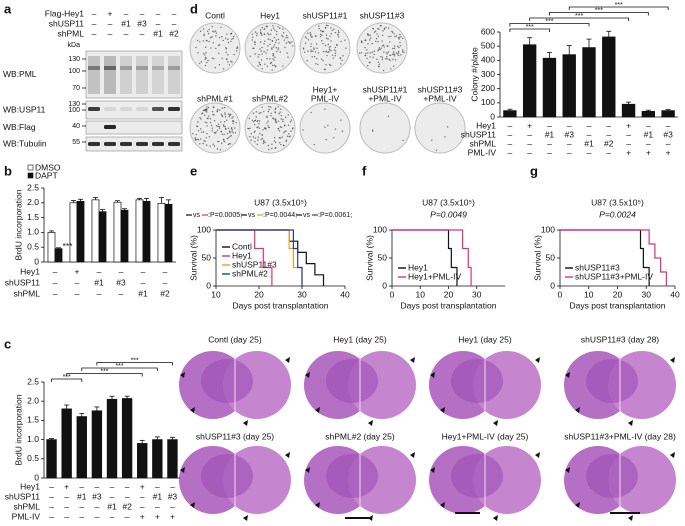 The height and width of the screenshot is (526, 685). I want to click on kda-label: kDa, so click(74, 45).